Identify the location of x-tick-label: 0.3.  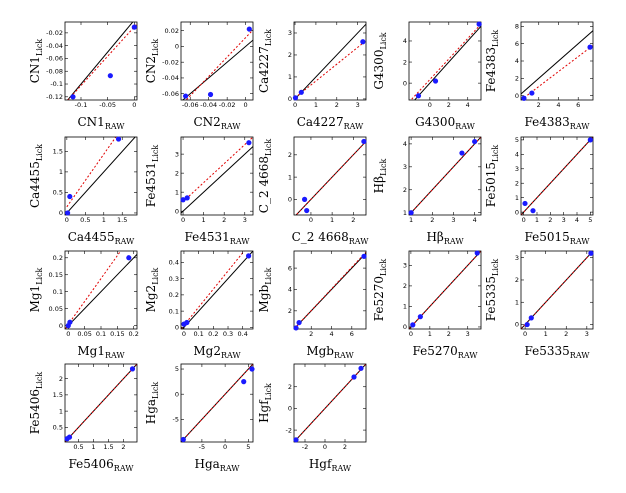
(228, 334).